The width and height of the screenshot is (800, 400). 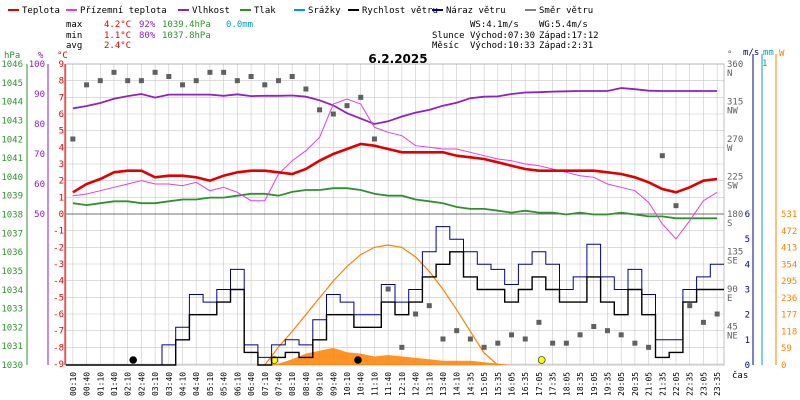 I want to click on wind-wg: WG:5.4m/s, so click(x=563, y=25).